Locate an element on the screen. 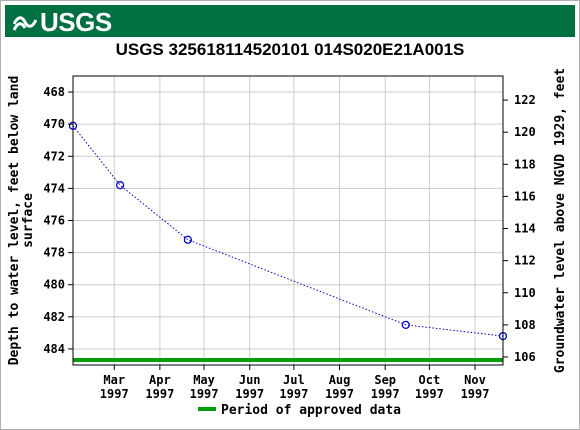 This screenshot has height=430, width=580. usgs-logo-icon is located at coordinates (25, 23).